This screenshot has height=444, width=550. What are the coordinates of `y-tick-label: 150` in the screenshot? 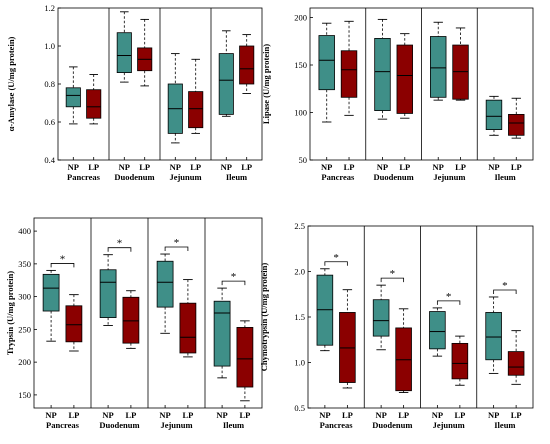 It's located at (300, 65).